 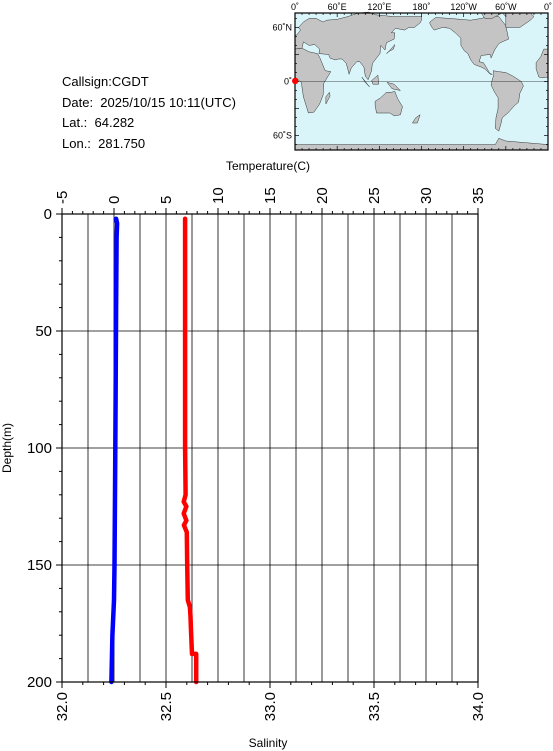 What do you see at coordinates (542, 63) in the screenshot?
I see `land-africa-west` at bounding box center [542, 63].